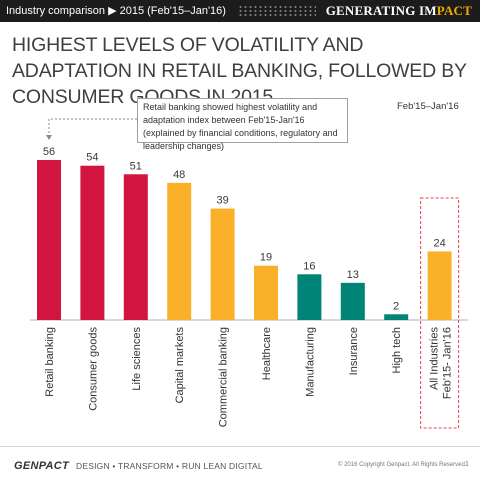 The image size is (480, 481). What do you see at coordinates (179, 175) in the screenshot?
I see `data-label: 48` at bounding box center [179, 175].